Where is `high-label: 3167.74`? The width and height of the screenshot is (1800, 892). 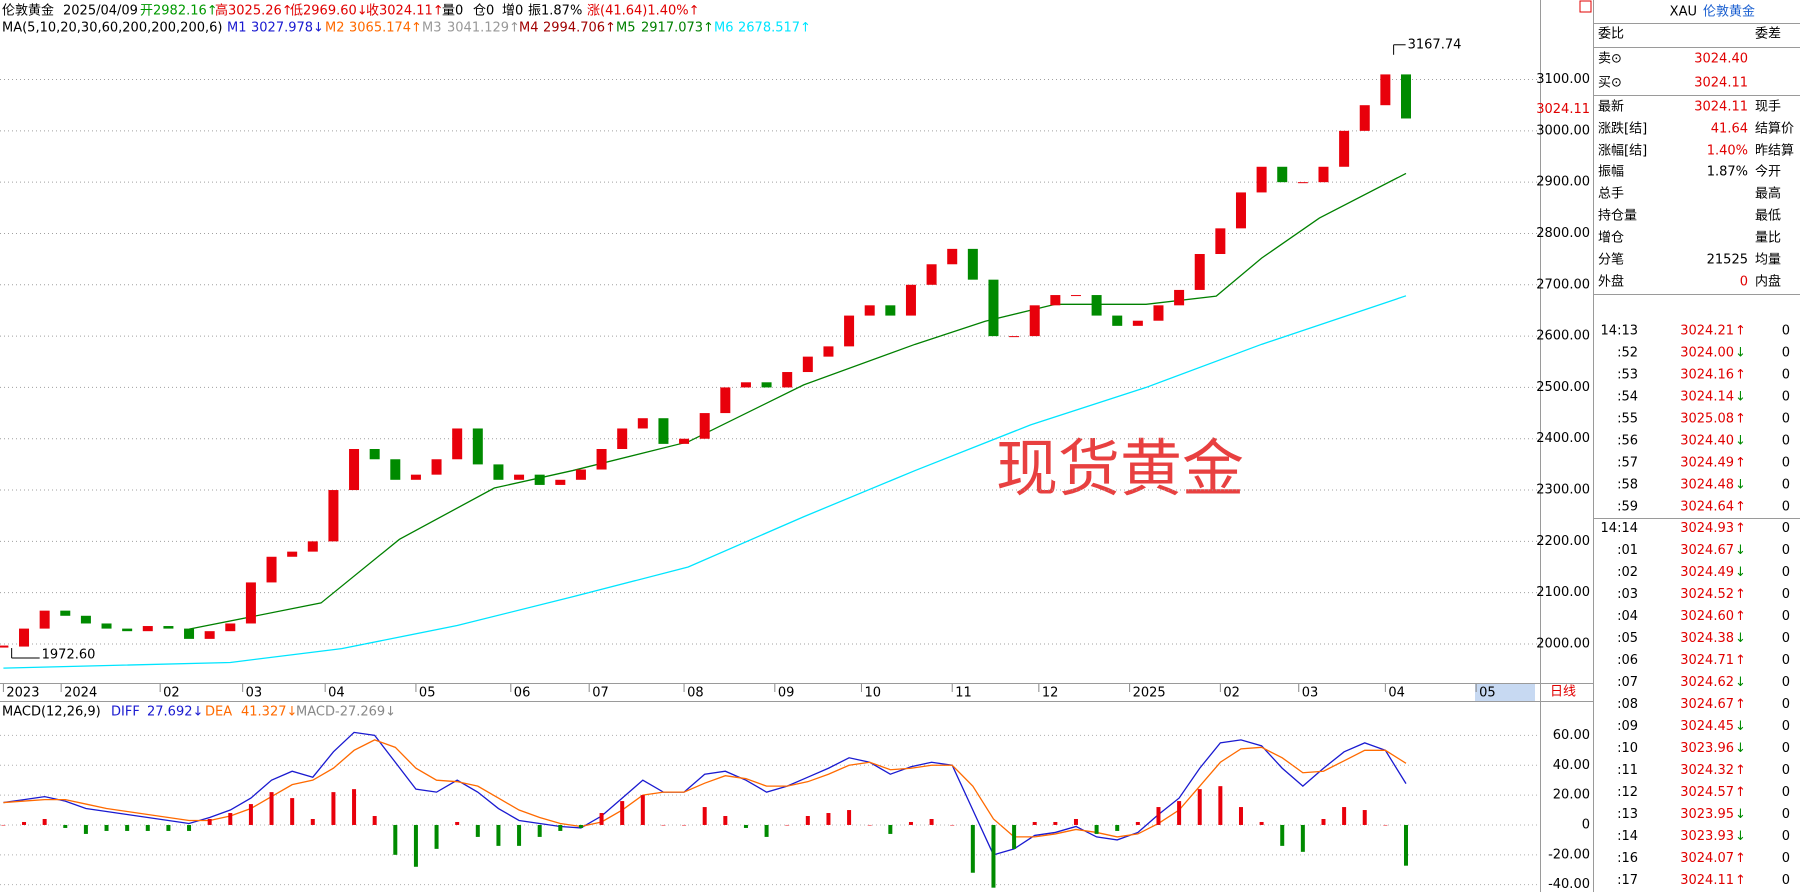
high-label: 3167.74 is located at coordinates (1435, 44).